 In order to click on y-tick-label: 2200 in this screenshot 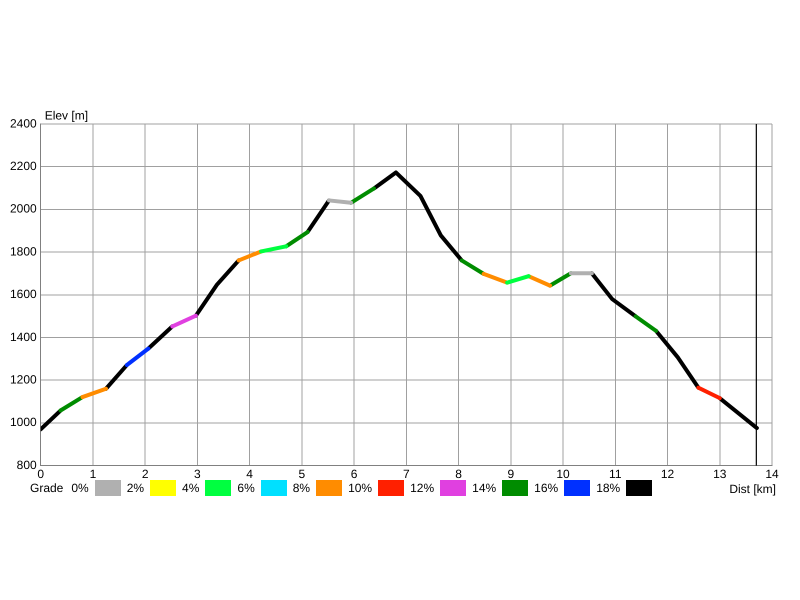, I will do `click(24, 166)`.